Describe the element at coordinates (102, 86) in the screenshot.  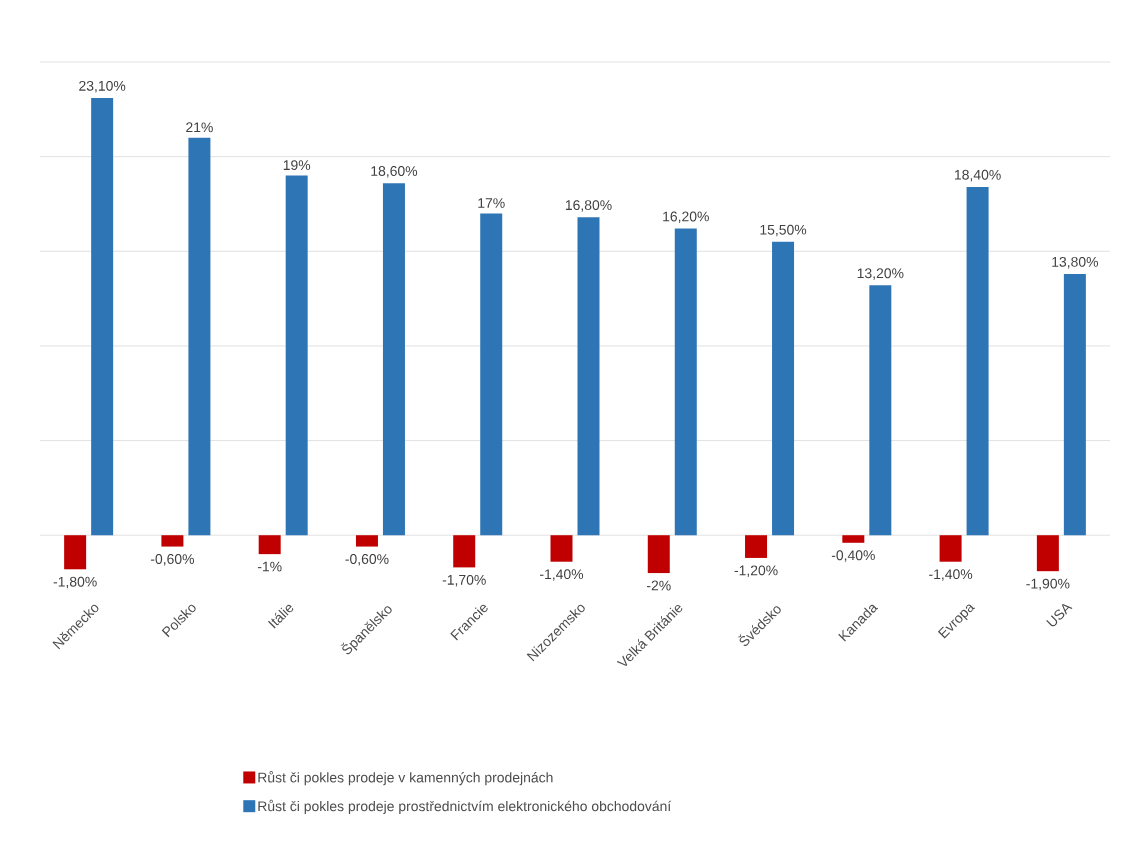
I see `data-label: 23,10%` at that location.